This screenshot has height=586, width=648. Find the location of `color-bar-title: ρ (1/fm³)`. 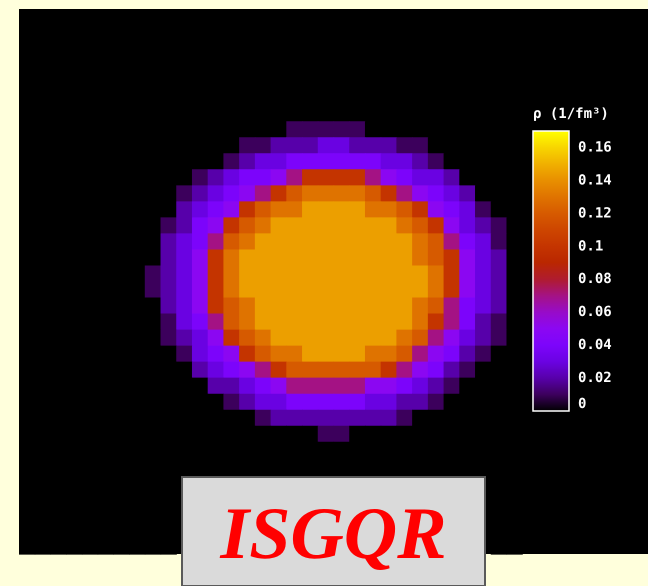

color-bar-title: ρ (1/fm³) is located at coordinates (571, 114).